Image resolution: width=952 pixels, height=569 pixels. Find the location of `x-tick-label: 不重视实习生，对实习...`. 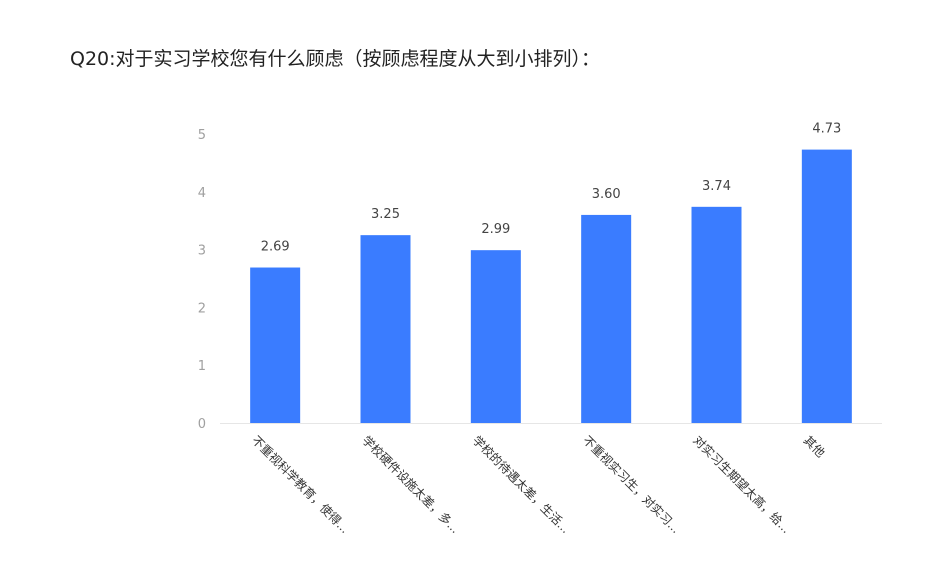

x-tick-label: 不重视实习生，对实习... is located at coordinates (632, 485).